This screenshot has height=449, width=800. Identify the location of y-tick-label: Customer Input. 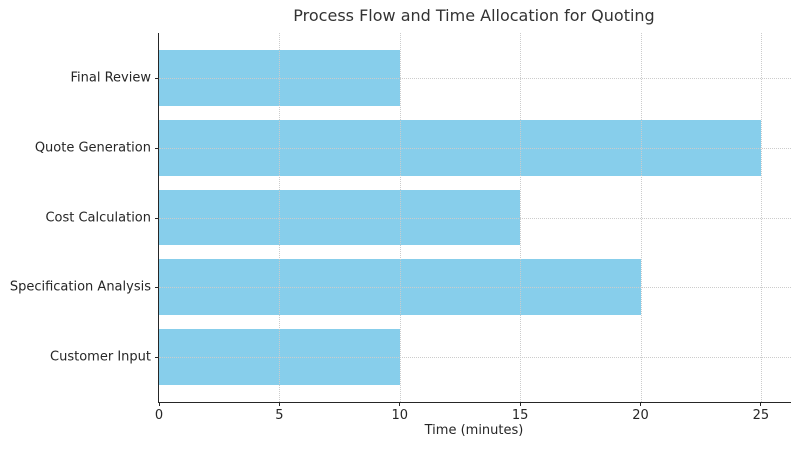
(100, 357).